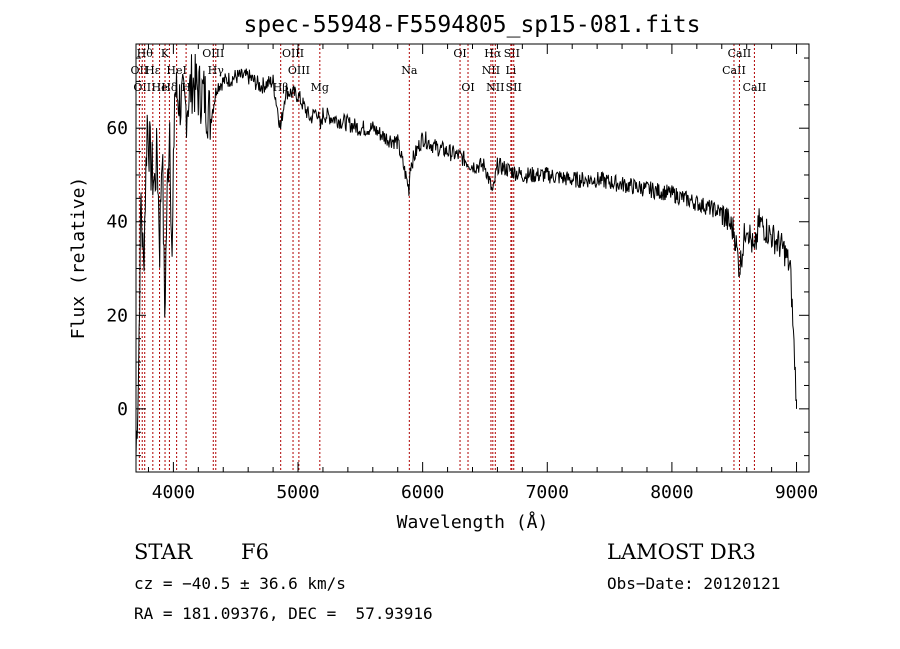 The width and height of the screenshot is (900, 649). I want to click on line-label: Na, so click(409, 70).